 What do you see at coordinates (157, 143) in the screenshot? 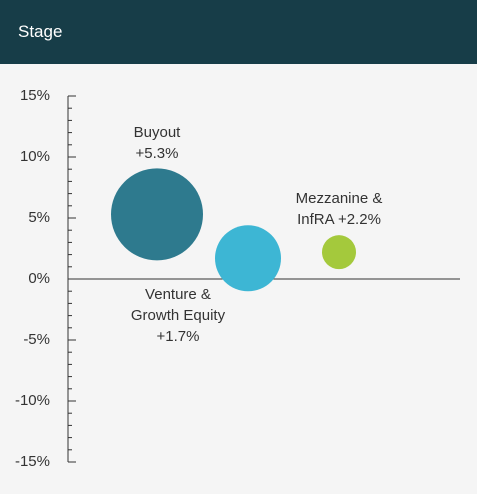
I see `bubble-label: Buyout +5.3%` at bounding box center [157, 143].